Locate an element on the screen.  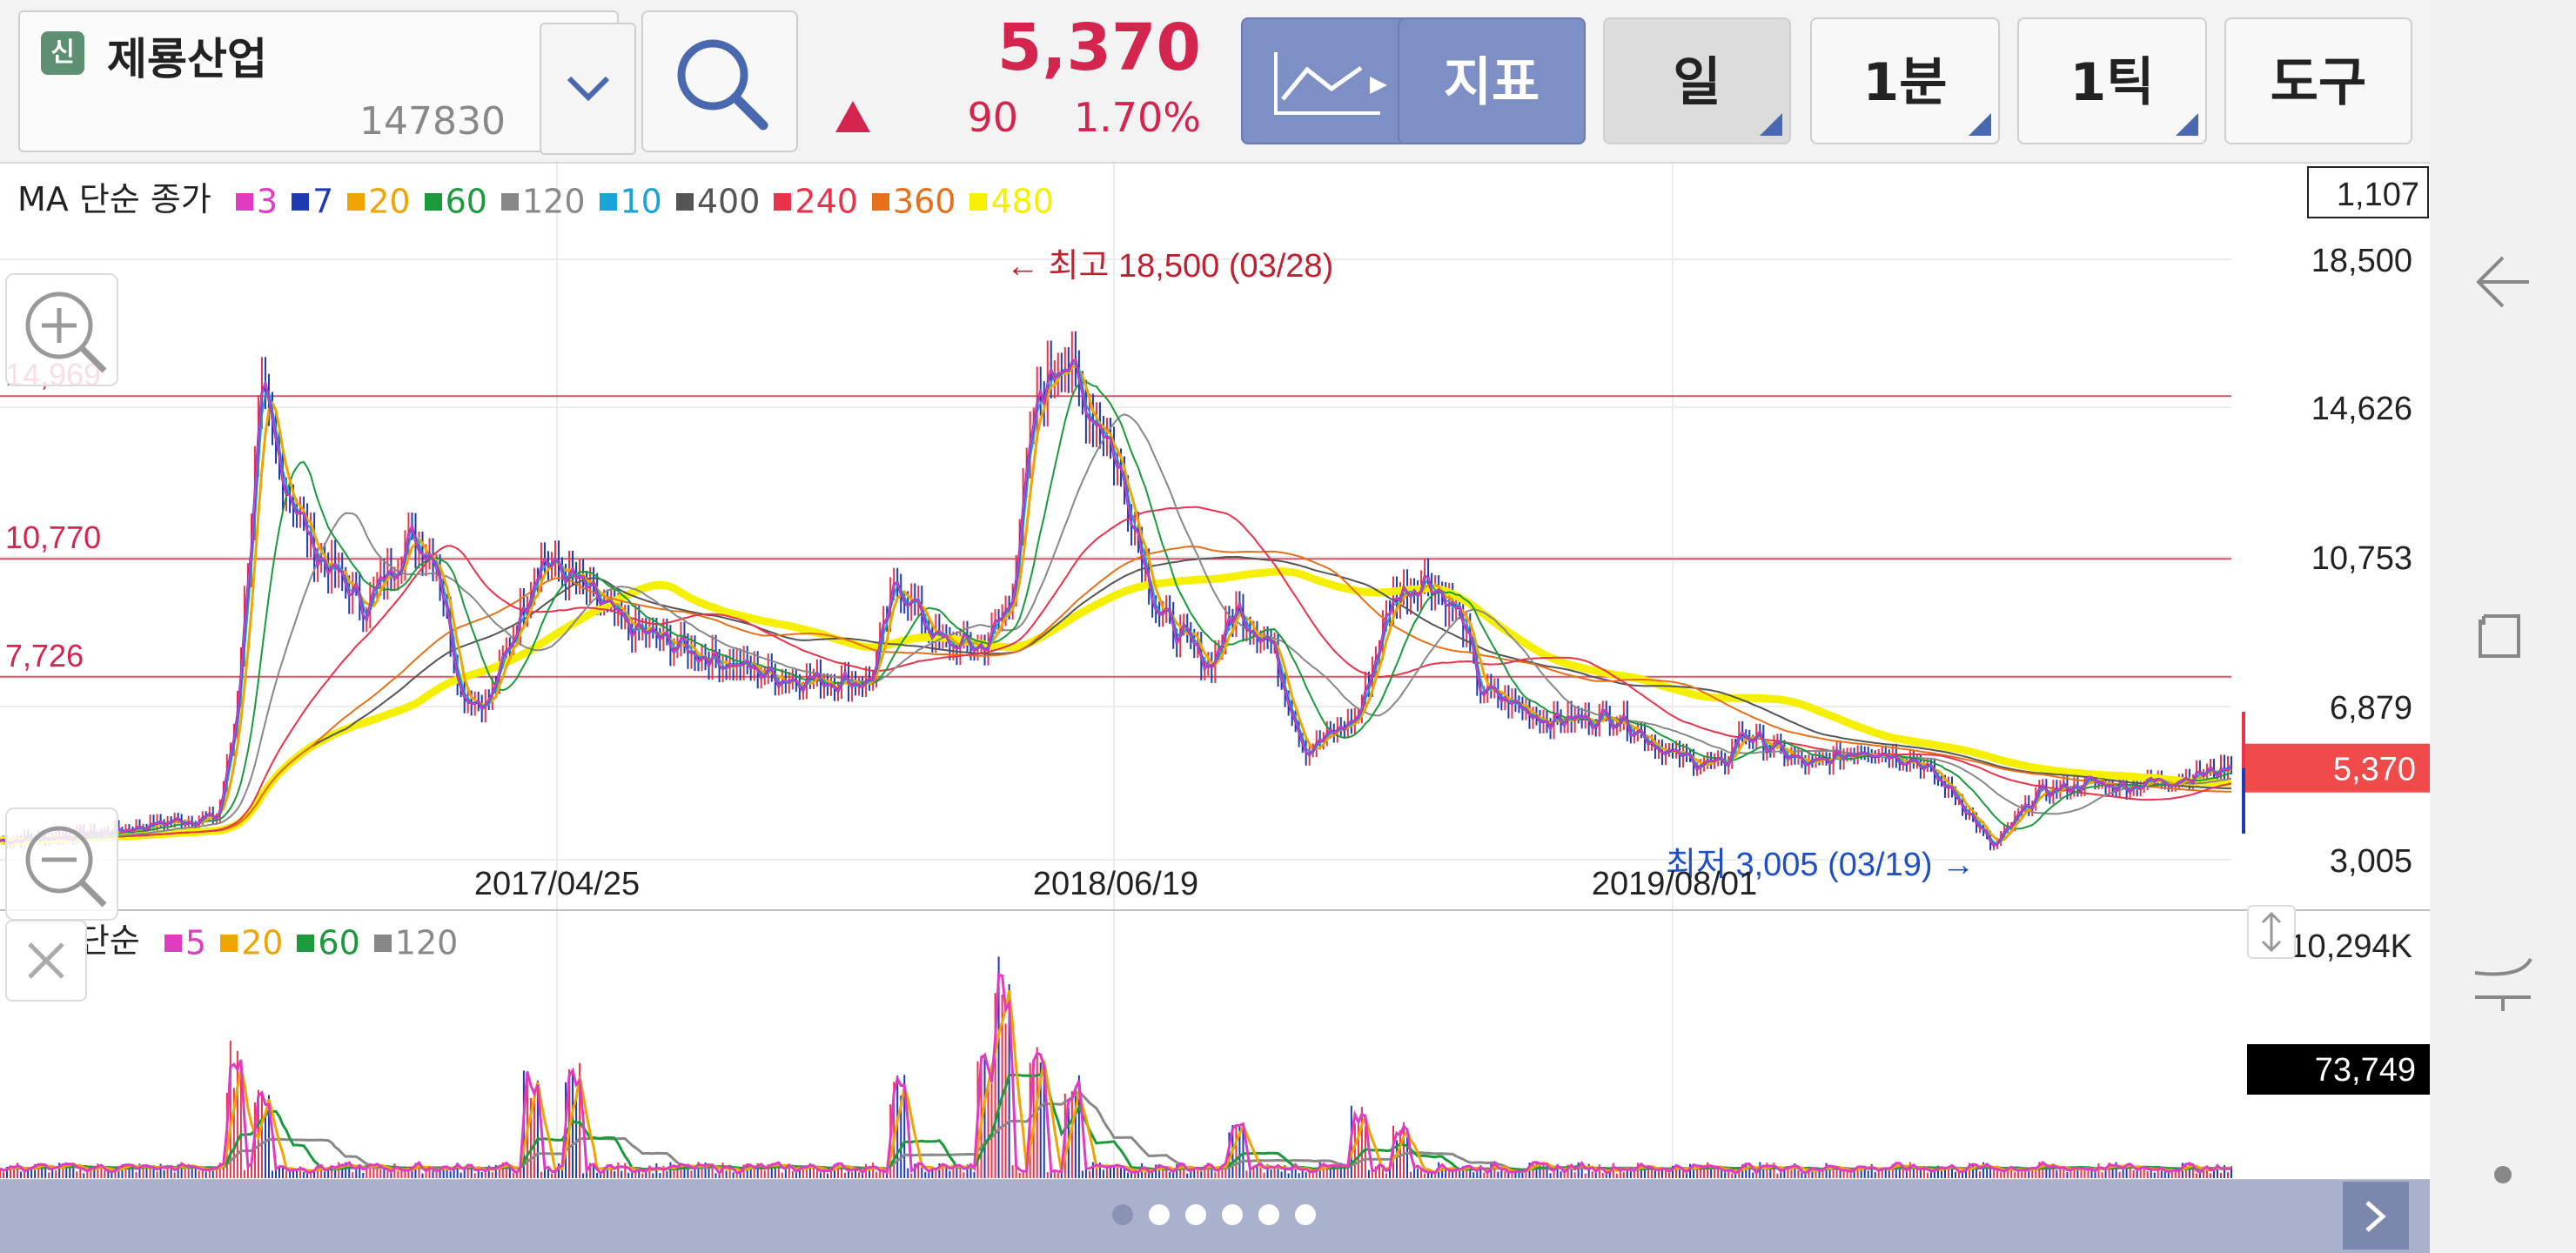
zoom-in-button is located at coordinates (61, 329).